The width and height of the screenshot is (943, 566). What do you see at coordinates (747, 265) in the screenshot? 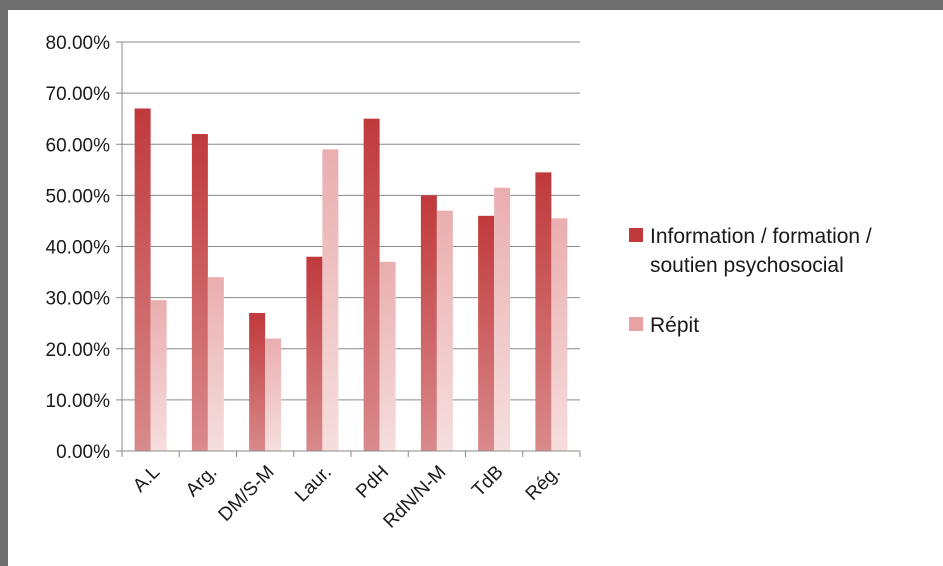
I see `legend-label-information-line2: soutien psychosocial` at bounding box center [747, 265].